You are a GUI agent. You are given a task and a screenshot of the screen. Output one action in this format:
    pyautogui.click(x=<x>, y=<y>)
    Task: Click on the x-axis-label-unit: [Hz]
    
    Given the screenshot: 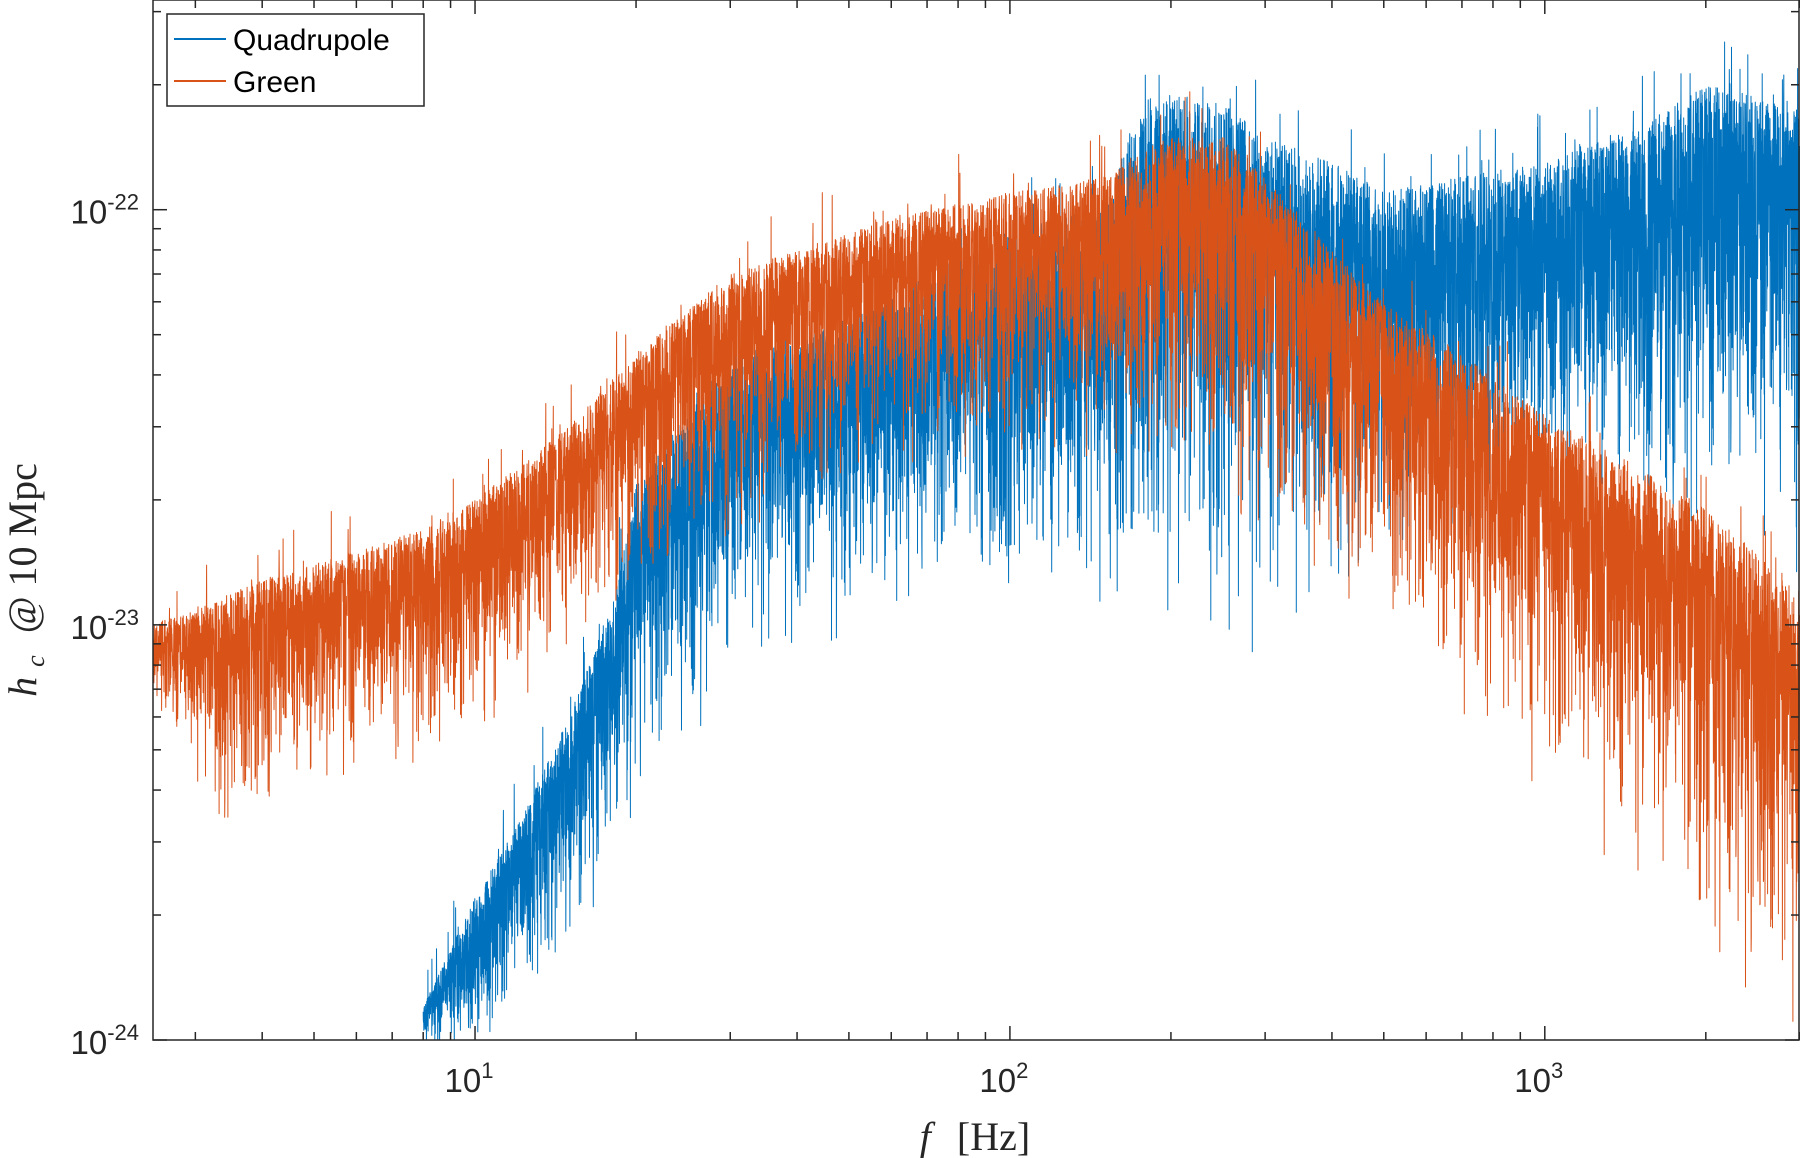 What is the action you would take?
    pyautogui.click(x=993, y=1136)
    